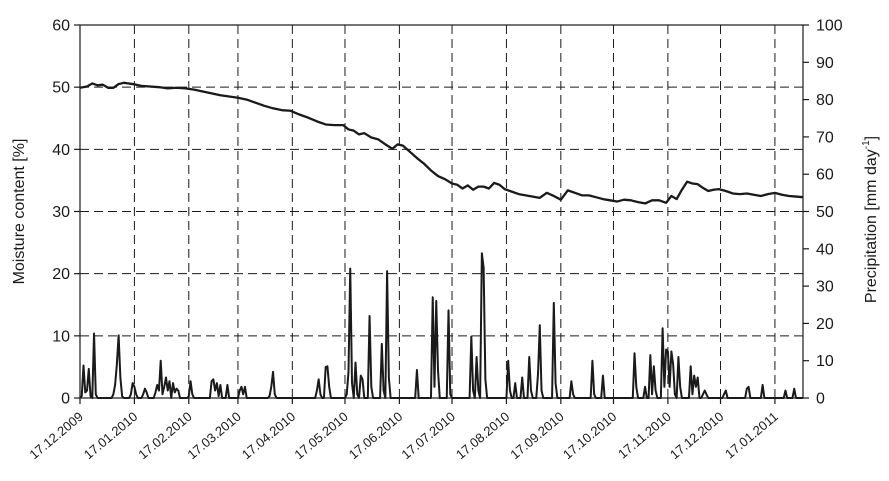 The height and width of the screenshot is (481, 889). What do you see at coordinates (268, 435) in the screenshot?
I see `x-tick-label: 17.04.2010` at bounding box center [268, 435].